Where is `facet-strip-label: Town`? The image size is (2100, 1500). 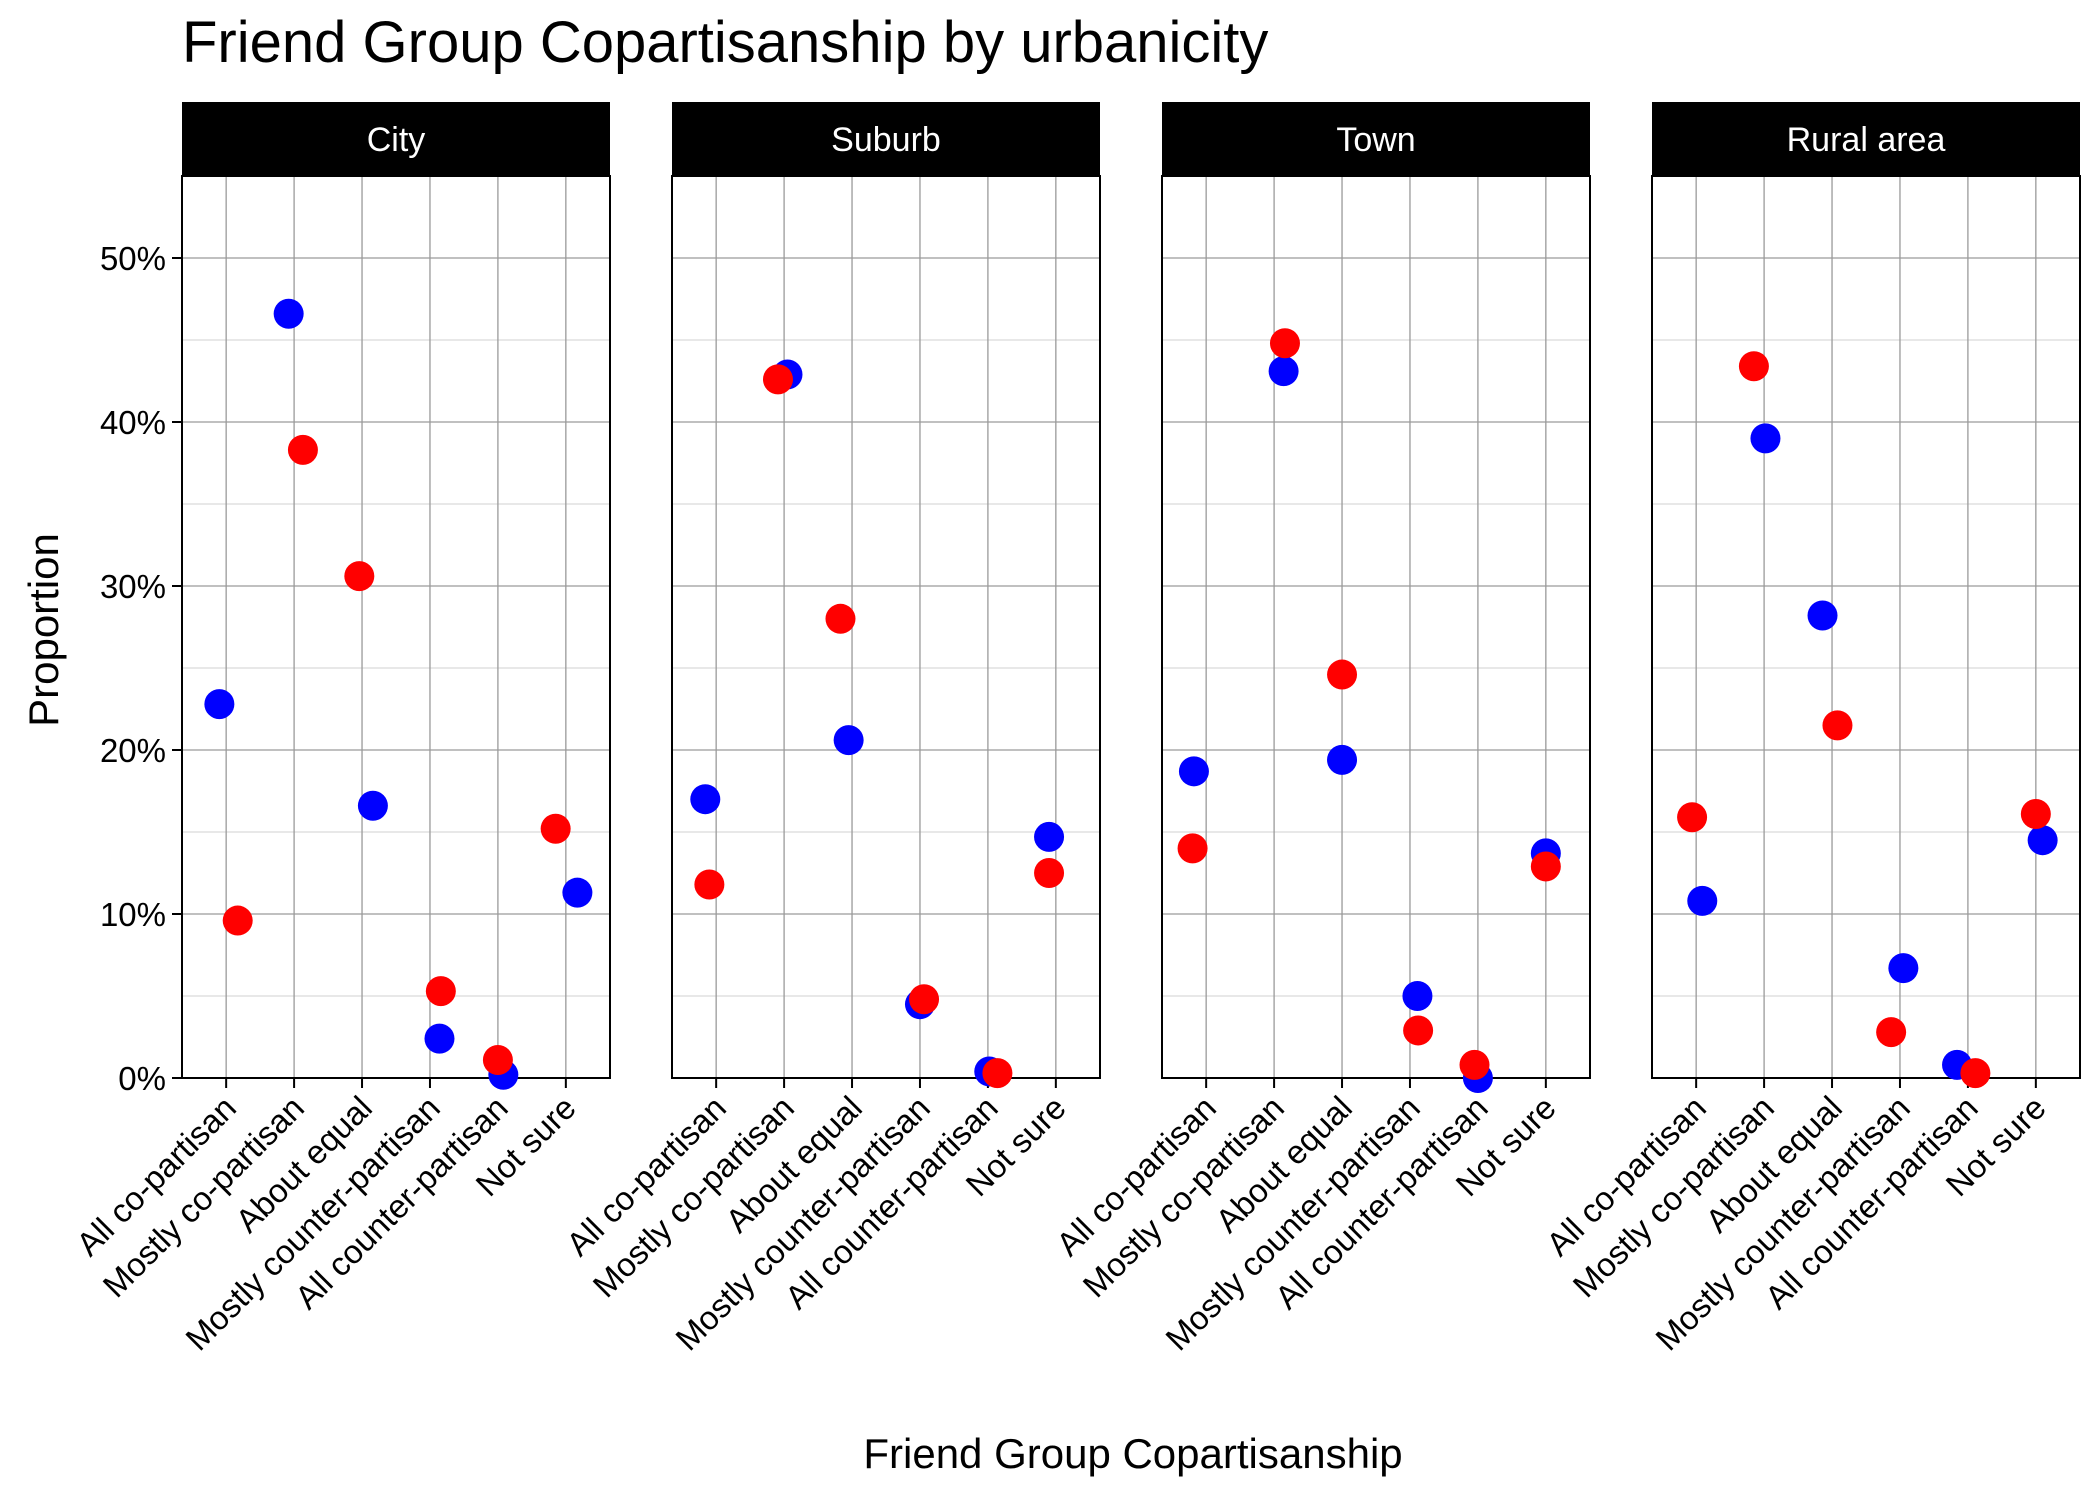 facet-strip-label: Town is located at coordinates (1375, 140).